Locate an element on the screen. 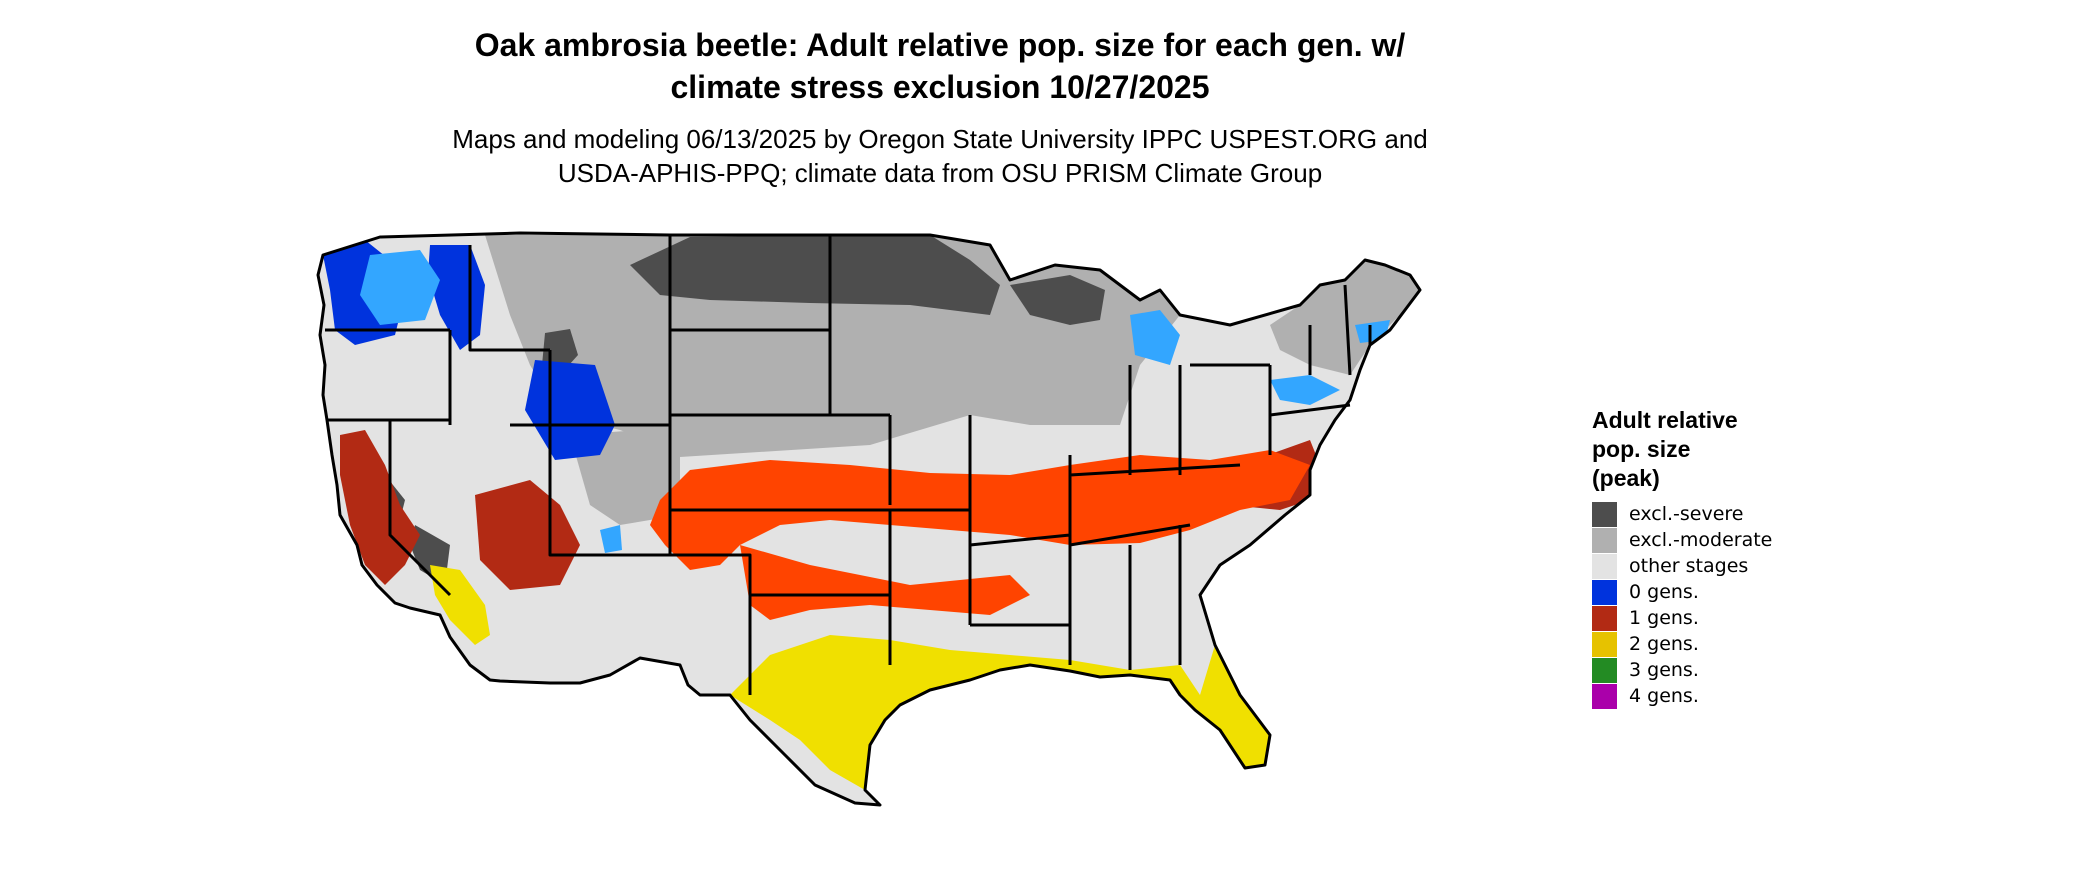 This screenshot has width=2100, height=892. legend-swatch-0-gens is located at coordinates (1604, 592).